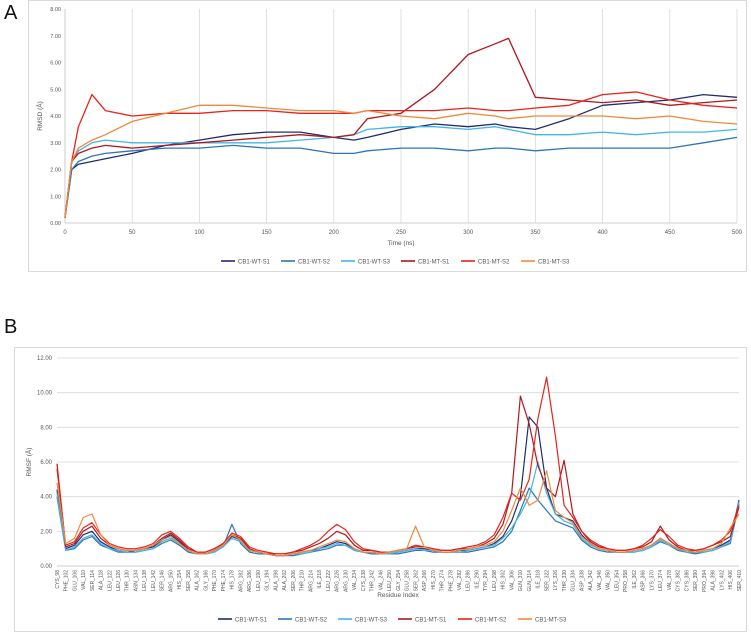 The image size is (751, 636). Describe the element at coordinates (399, 580) in the screenshot. I see `x-tick-label-39: GLY_254` at that location.